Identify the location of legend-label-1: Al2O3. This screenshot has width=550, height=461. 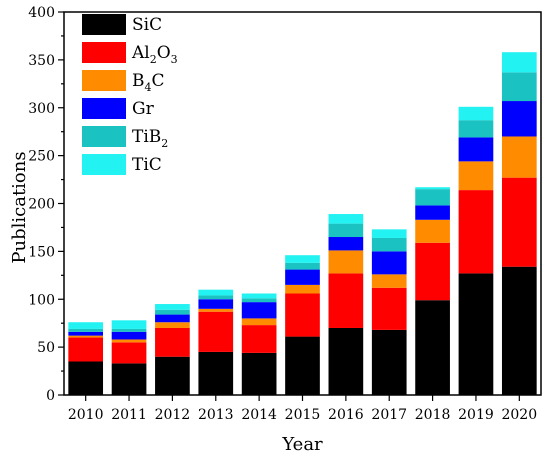
(154, 54).